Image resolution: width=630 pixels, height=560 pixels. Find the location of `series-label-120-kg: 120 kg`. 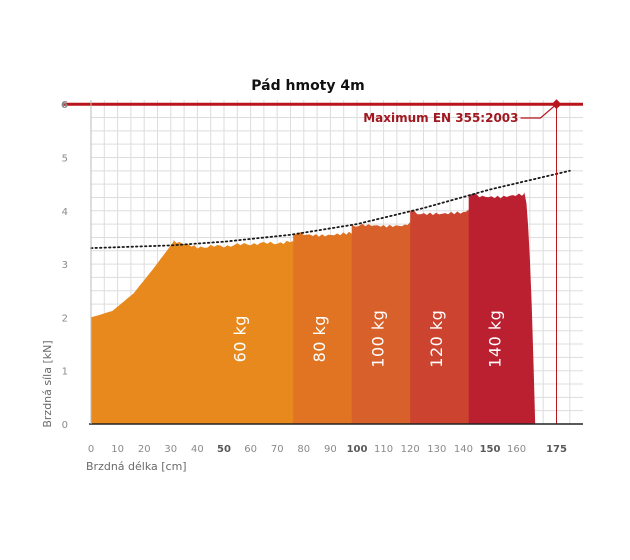

series-label-120-kg: 120 kg is located at coordinates (436, 339).